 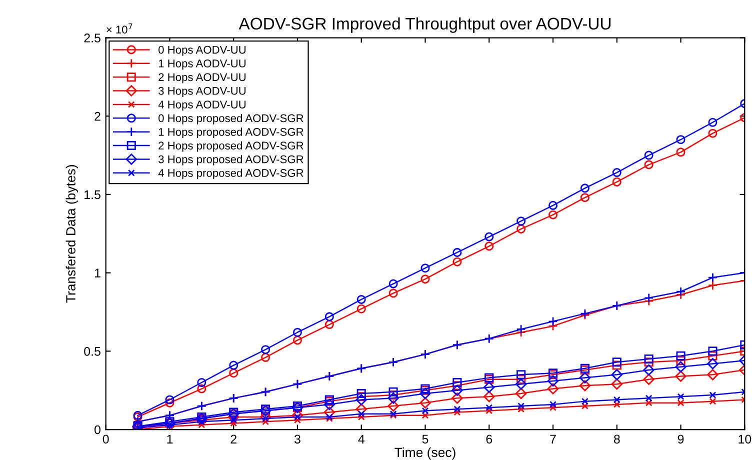 What do you see at coordinates (231, 174) in the screenshot?
I see `legend-label: 4 Hops proposed AODV-SGR` at bounding box center [231, 174].